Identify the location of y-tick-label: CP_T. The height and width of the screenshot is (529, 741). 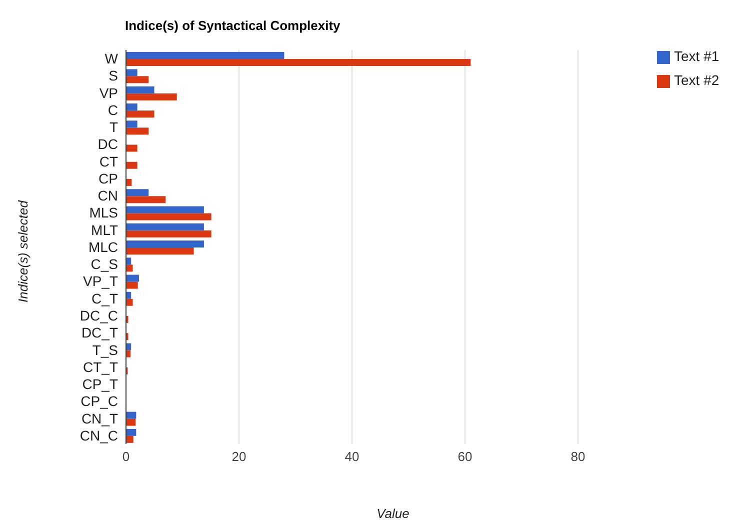
(100, 384).